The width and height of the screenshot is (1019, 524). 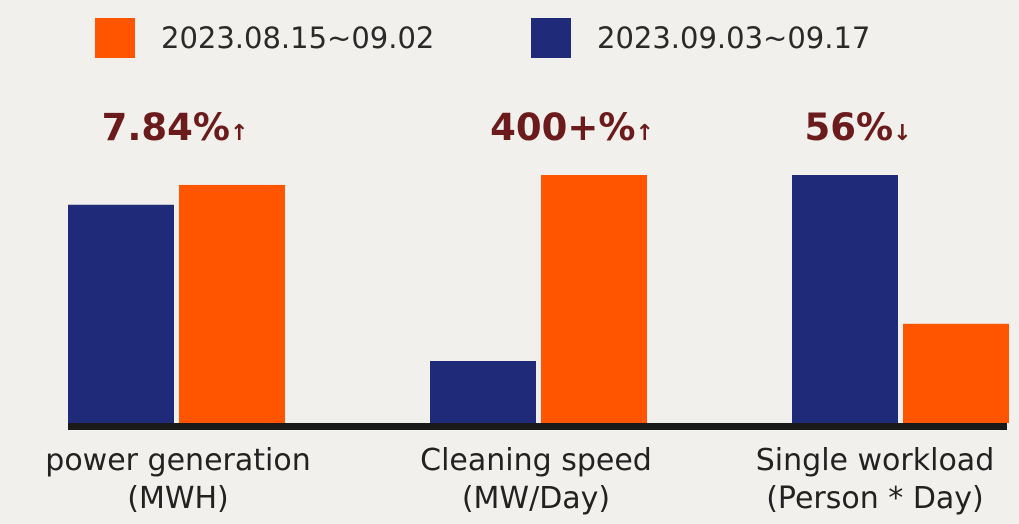 What do you see at coordinates (902, 133) in the screenshot?
I see `arrow-down-icon: ↓` at bounding box center [902, 133].